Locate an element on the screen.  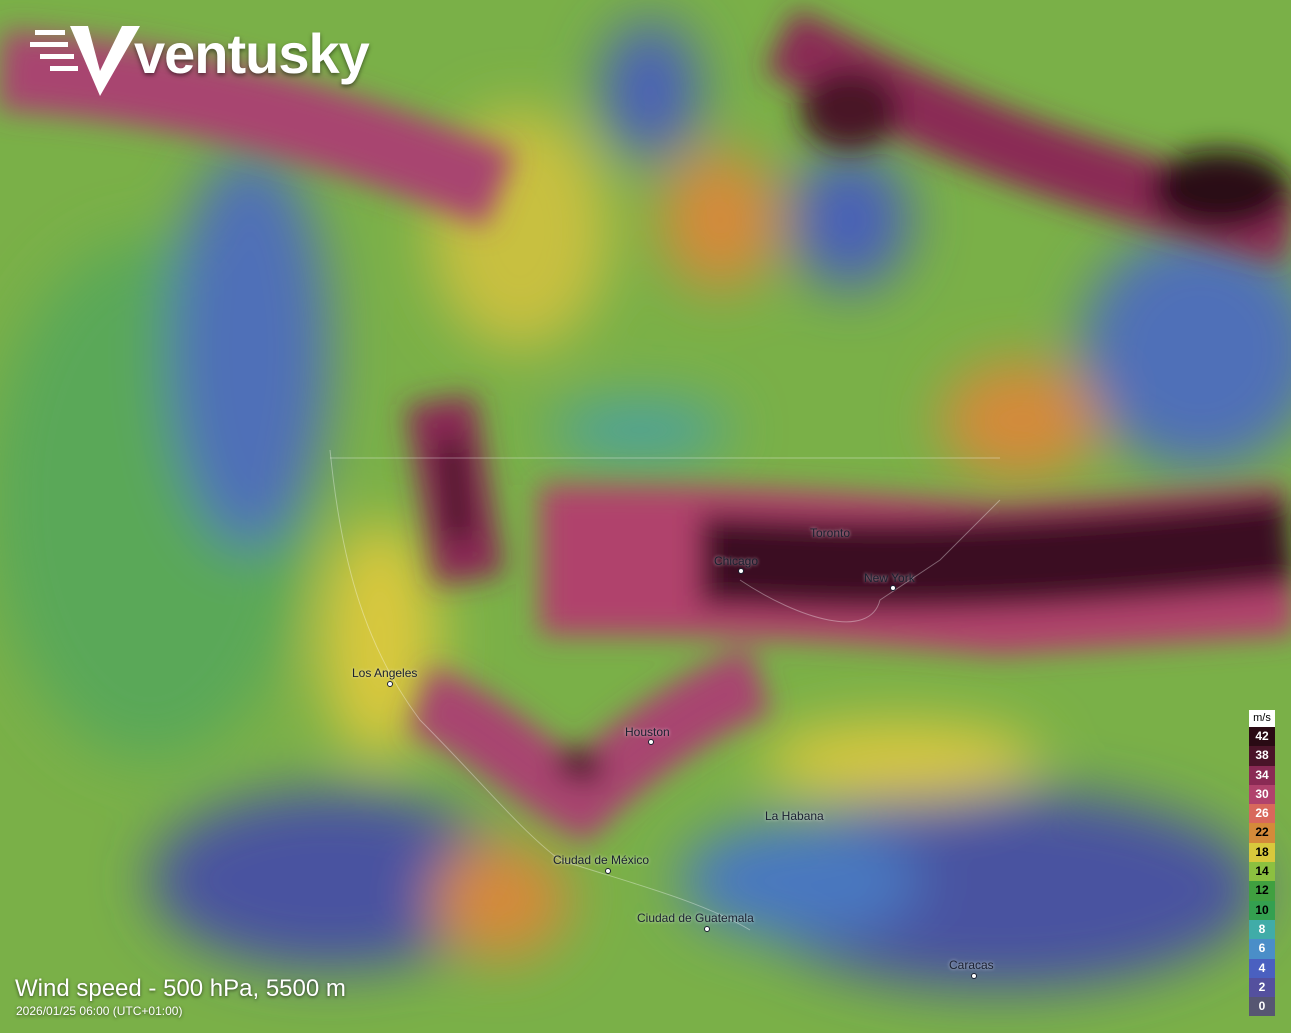
legend-item: 18 is located at coordinates (1262, 852).